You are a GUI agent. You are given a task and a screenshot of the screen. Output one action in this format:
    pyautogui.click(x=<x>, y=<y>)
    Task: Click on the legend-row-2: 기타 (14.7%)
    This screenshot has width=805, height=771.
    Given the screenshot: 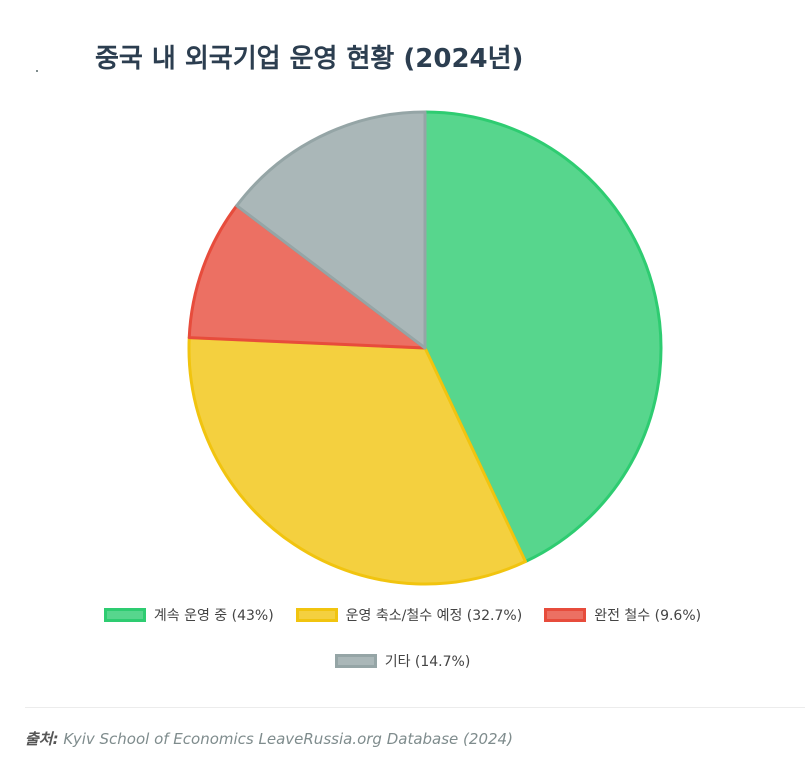 What is the action you would take?
    pyautogui.click(x=402, y=661)
    